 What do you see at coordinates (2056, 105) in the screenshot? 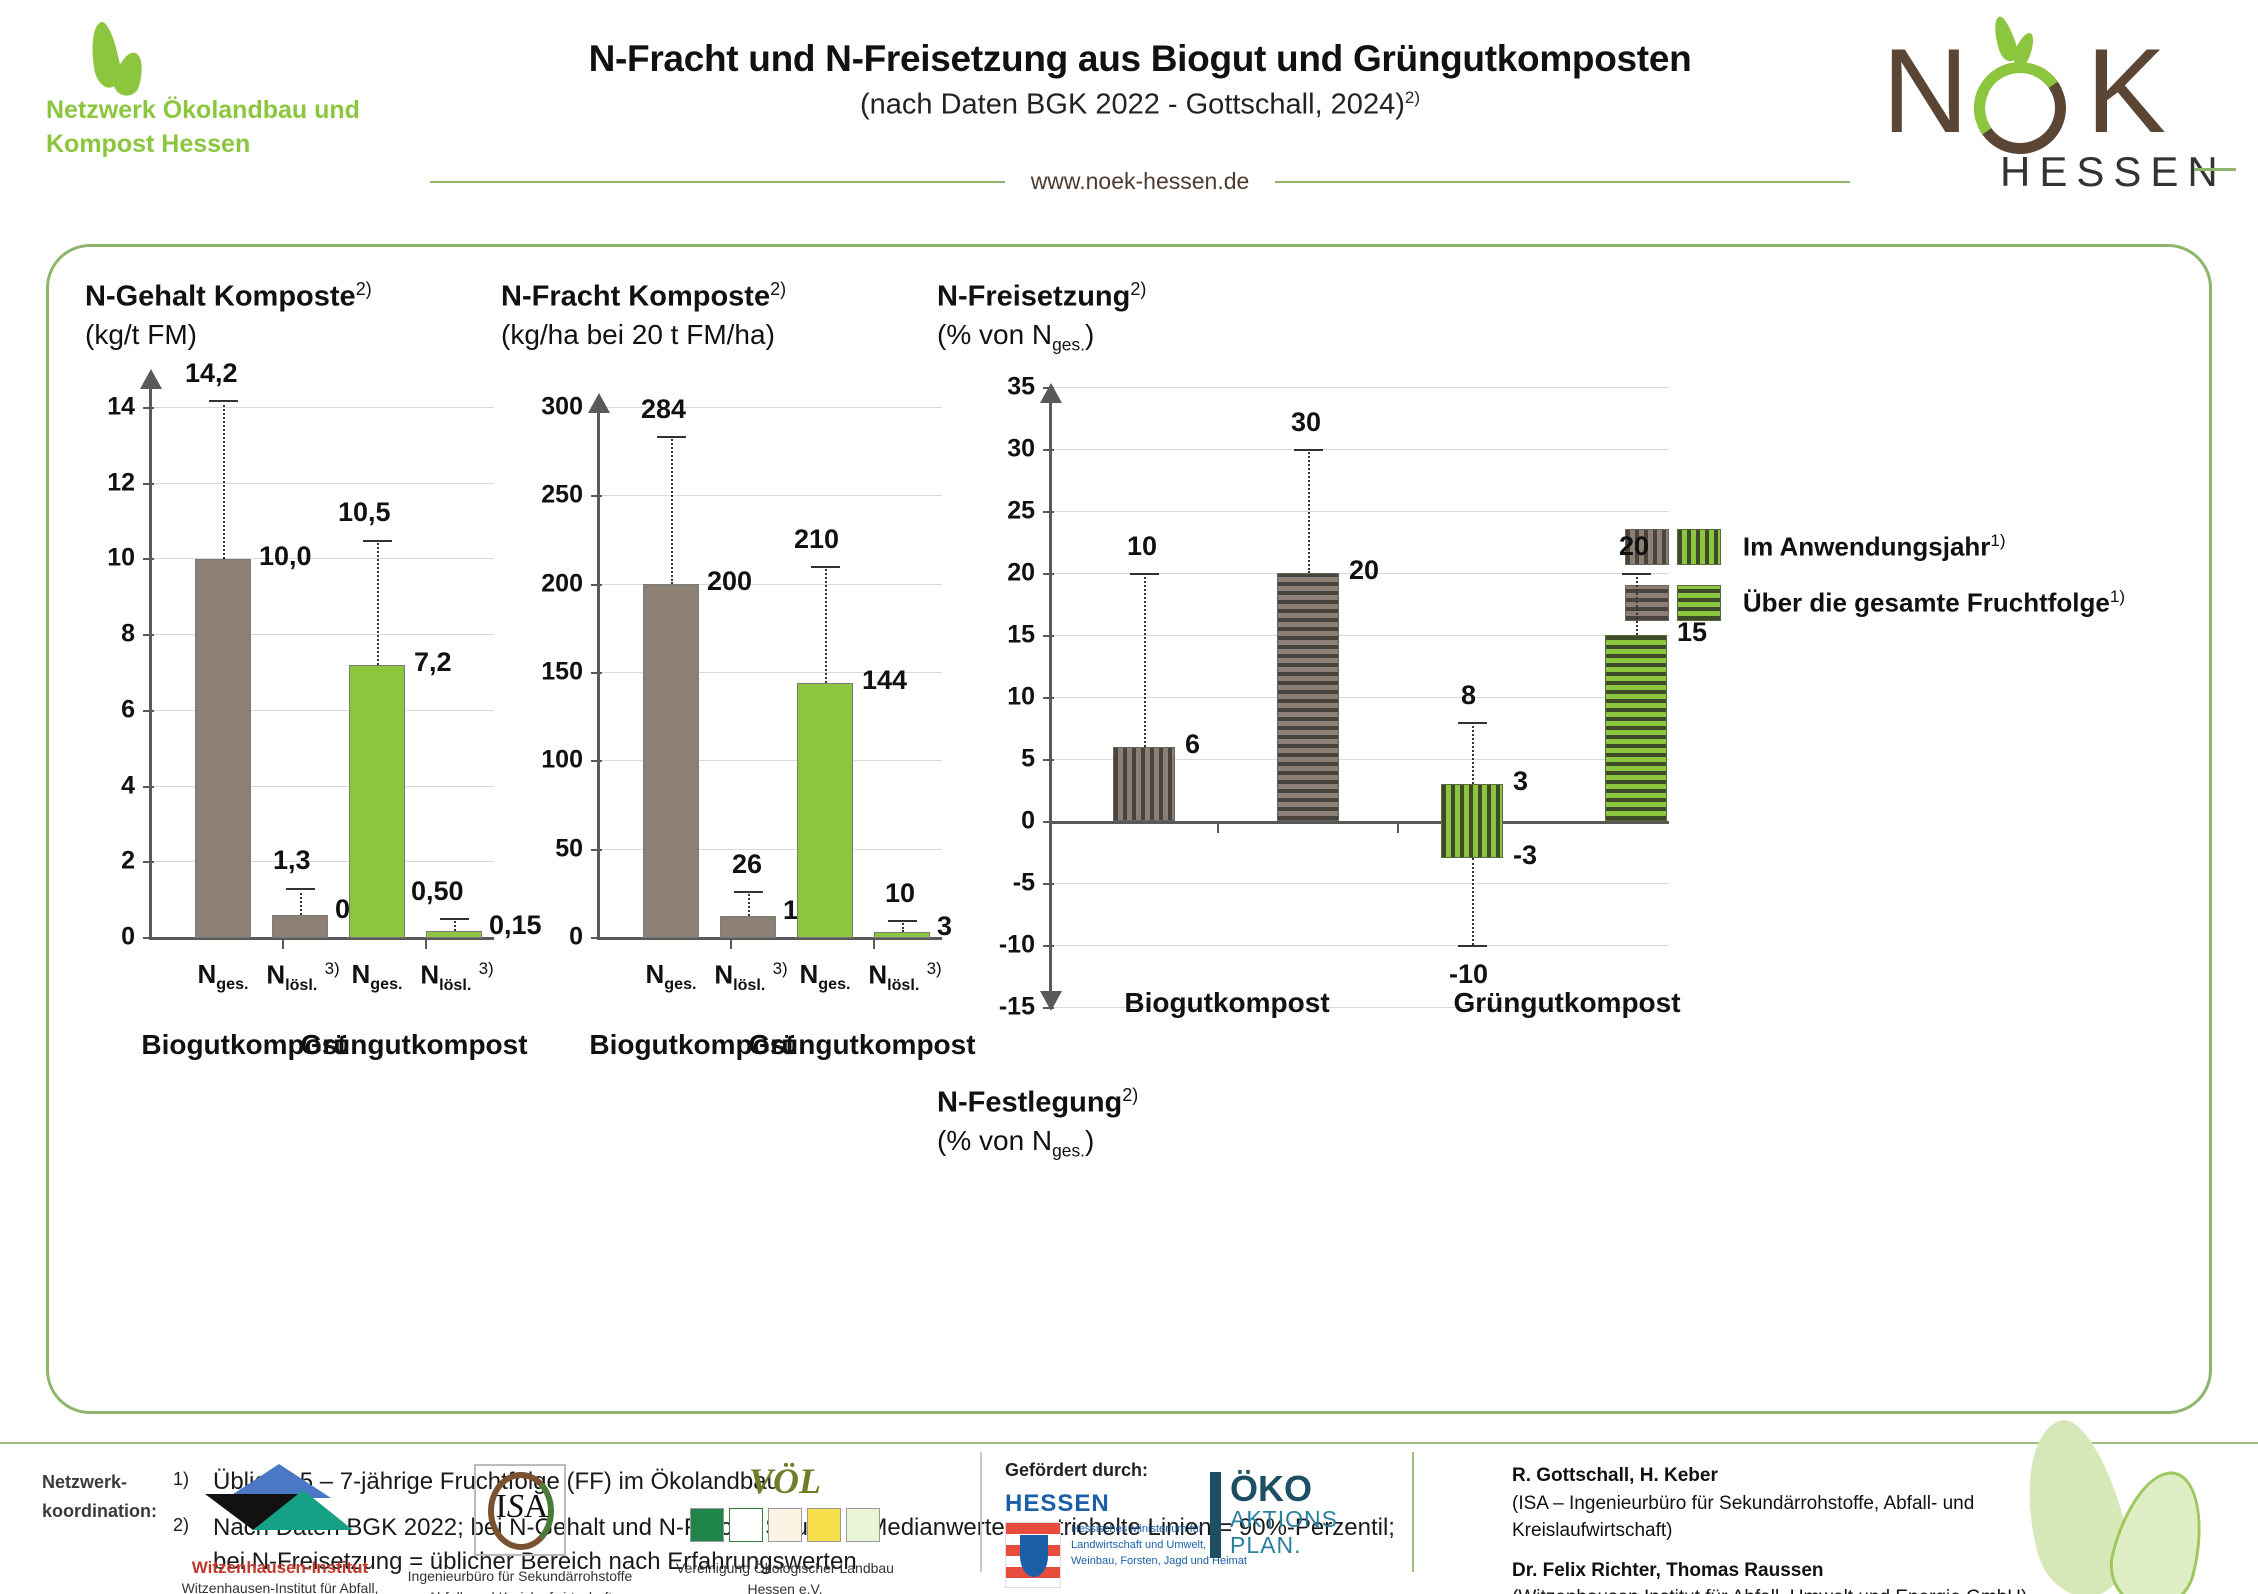
I see `nok-hessen-logo: N K HESSEN` at bounding box center [2056, 105].